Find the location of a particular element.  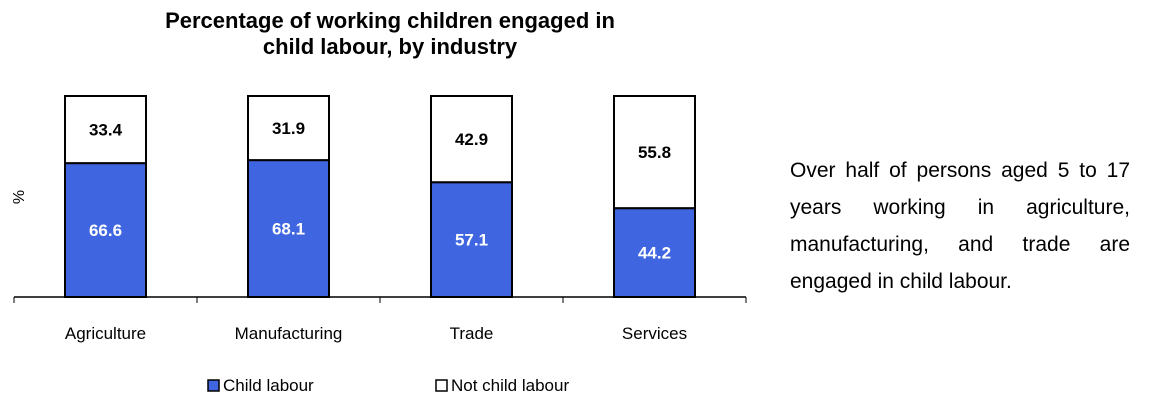

legend-label-not-child-labour: Not child labour is located at coordinates (510, 385).